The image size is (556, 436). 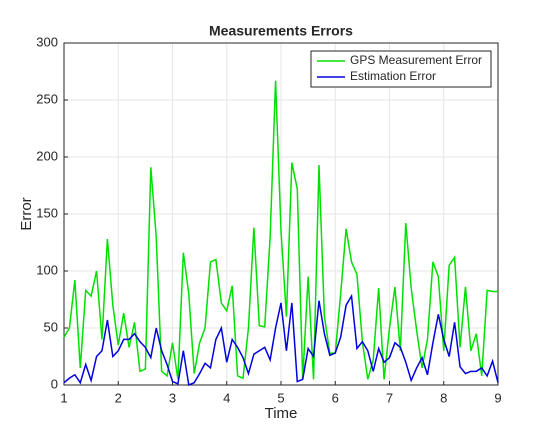 What do you see at coordinates (393, 76) in the screenshot?
I see `legend-label: Estimation Error` at bounding box center [393, 76].